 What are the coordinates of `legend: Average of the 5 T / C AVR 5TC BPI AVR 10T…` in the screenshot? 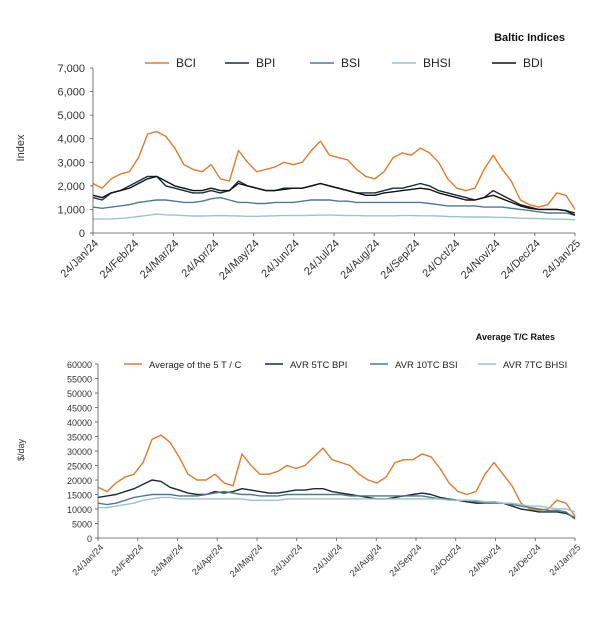 It's located at (345, 365).